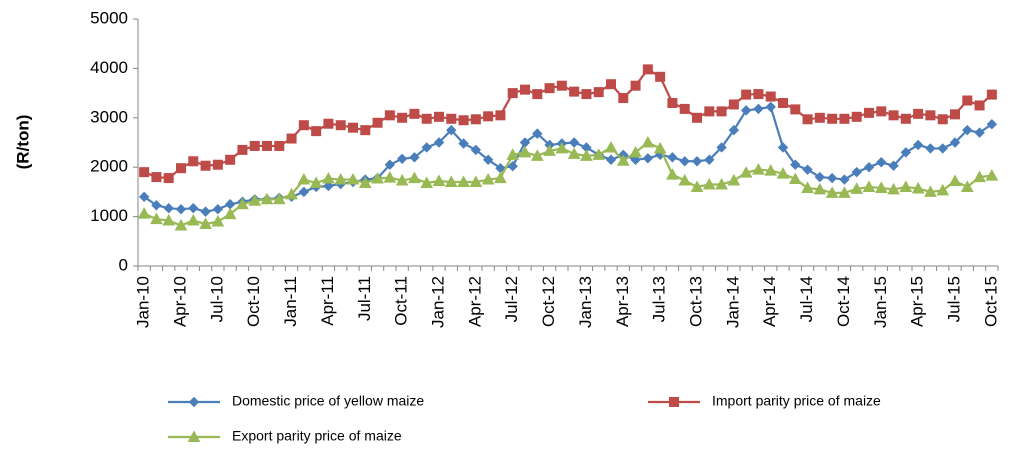 The height and width of the screenshot is (453, 1013). What do you see at coordinates (109, 215) in the screenshot?
I see `y-tick-label: 1000` at bounding box center [109, 215].